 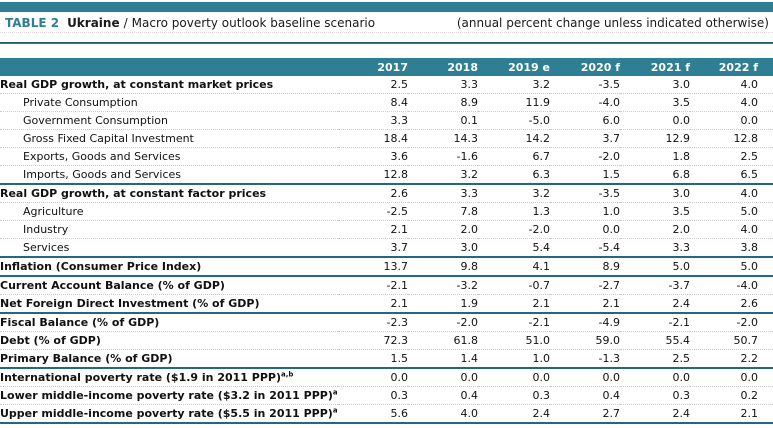 I want to click on cell-value: -3.7, so click(x=655, y=285).